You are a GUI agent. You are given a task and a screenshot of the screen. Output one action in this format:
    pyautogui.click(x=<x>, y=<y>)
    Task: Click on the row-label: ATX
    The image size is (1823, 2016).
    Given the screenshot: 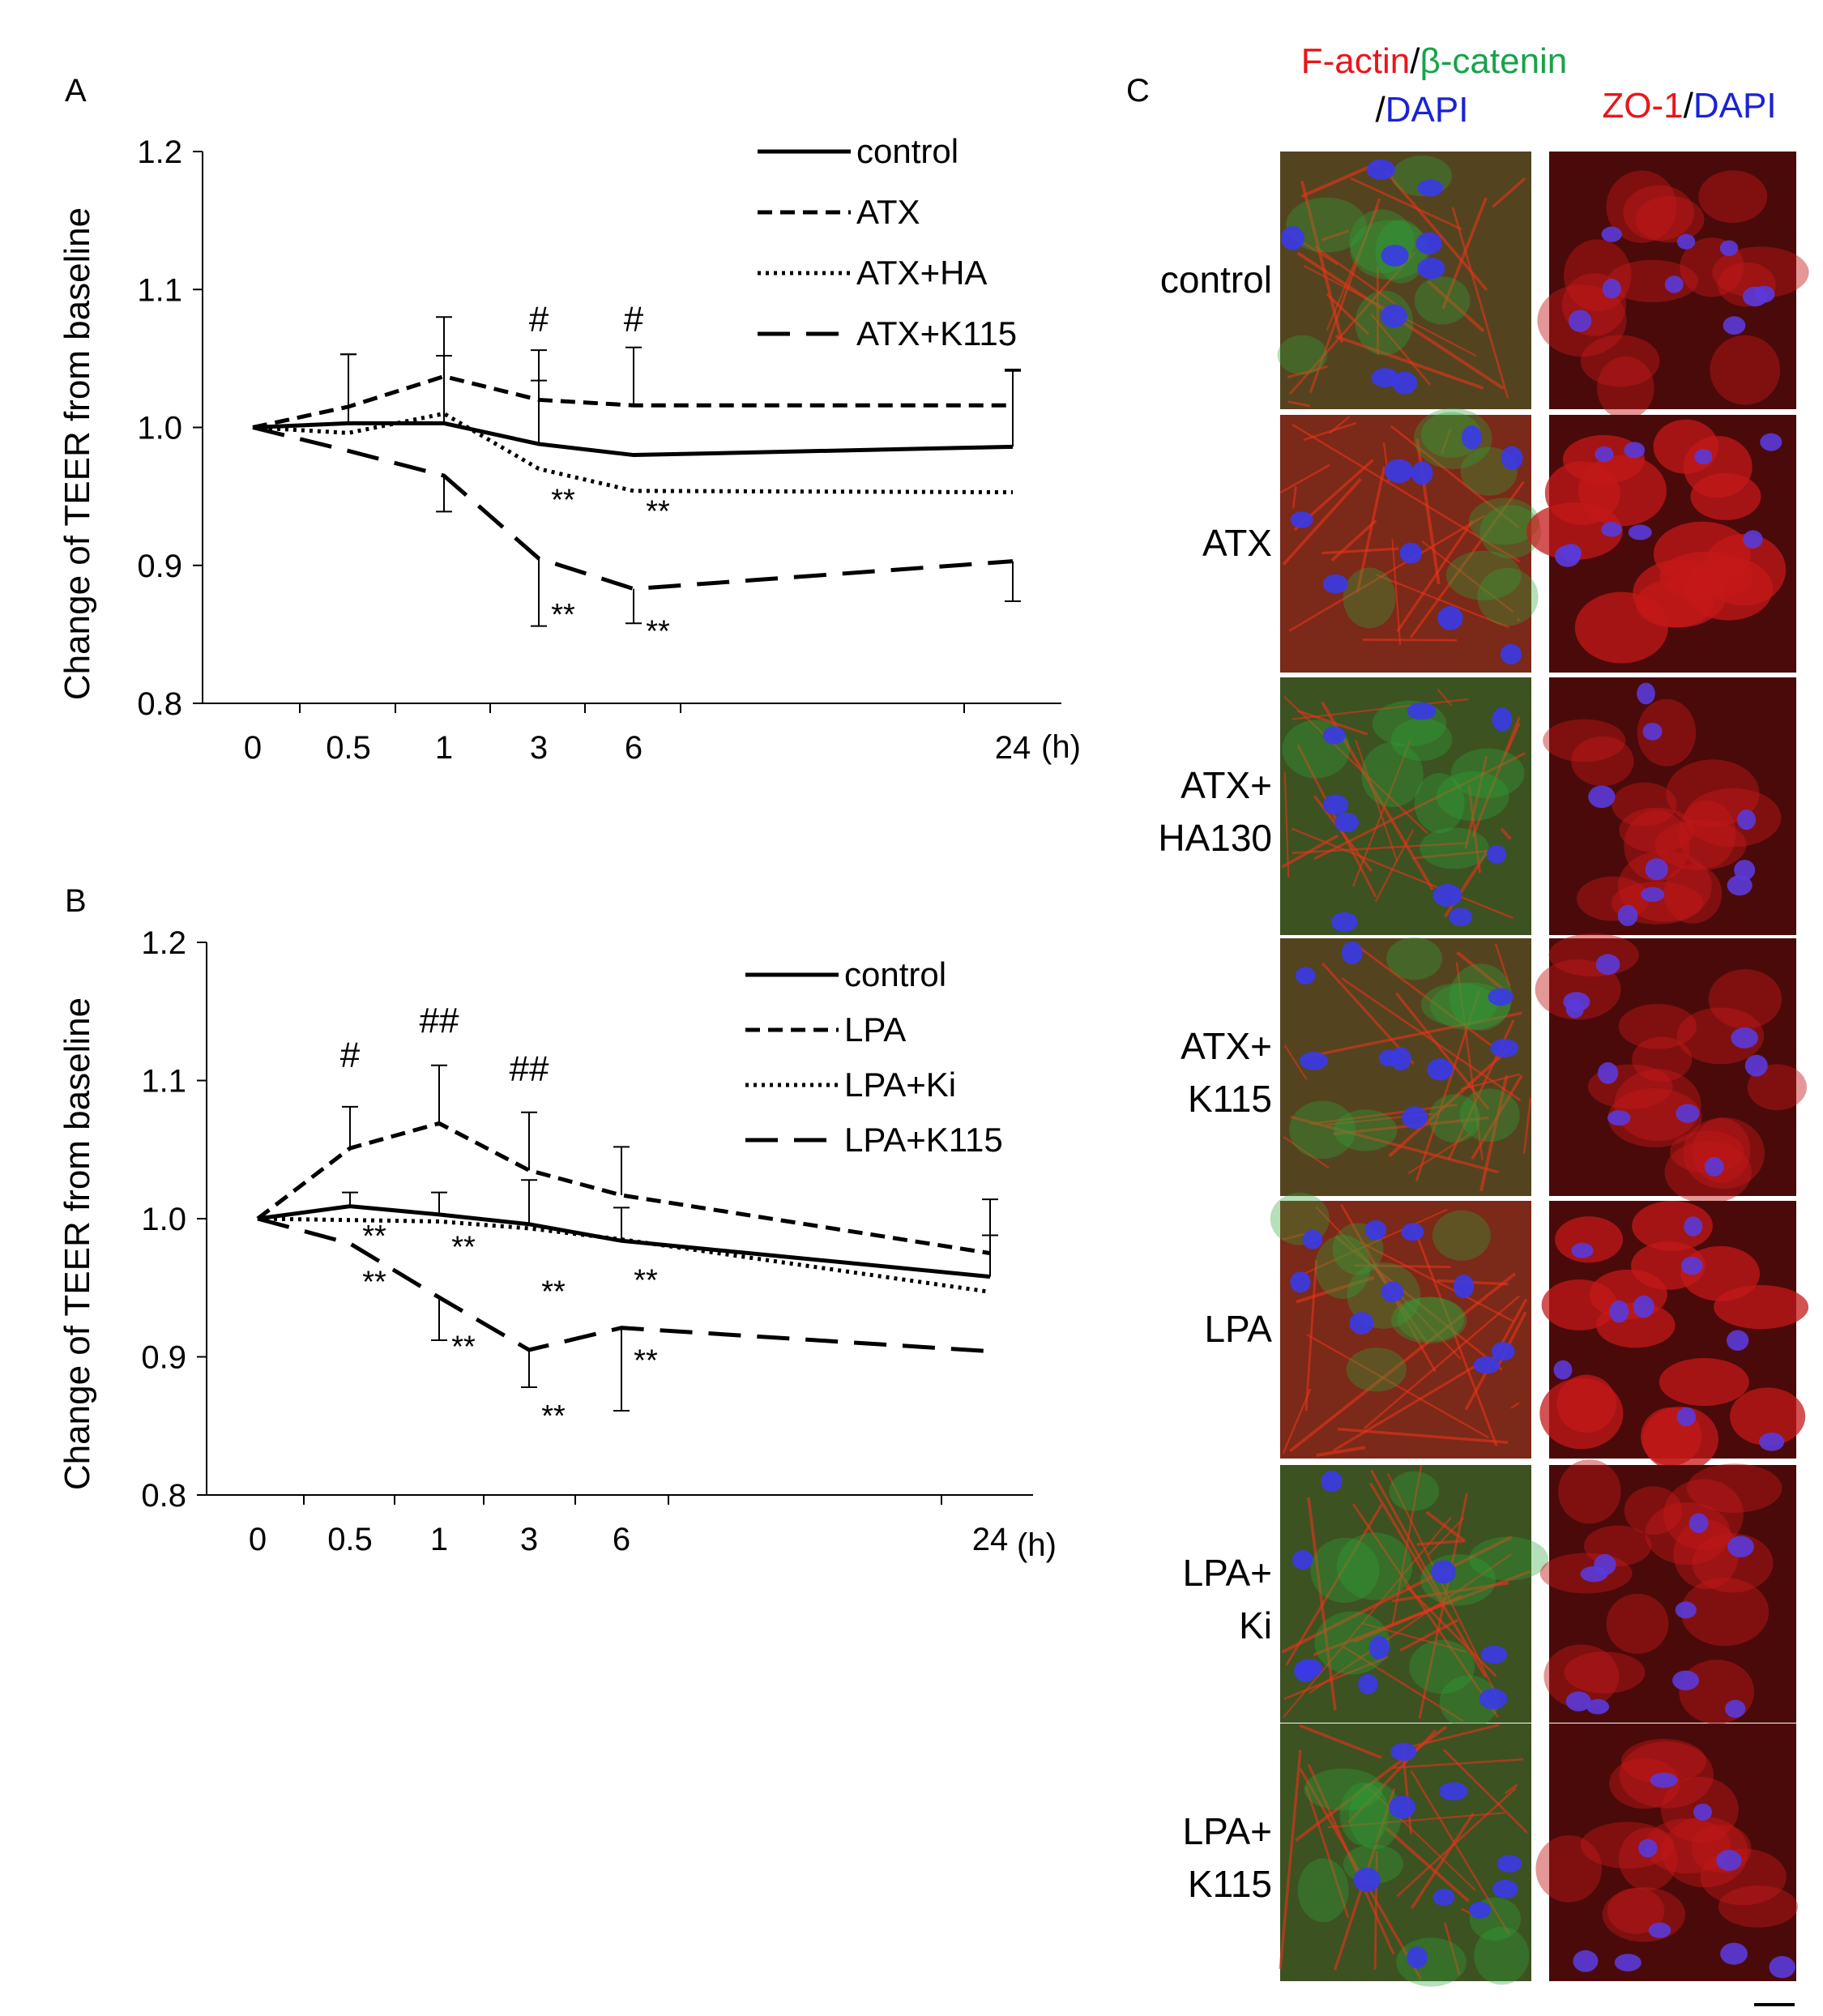 What is the action you would take?
    pyautogui.click(x=1237, y=543)
    